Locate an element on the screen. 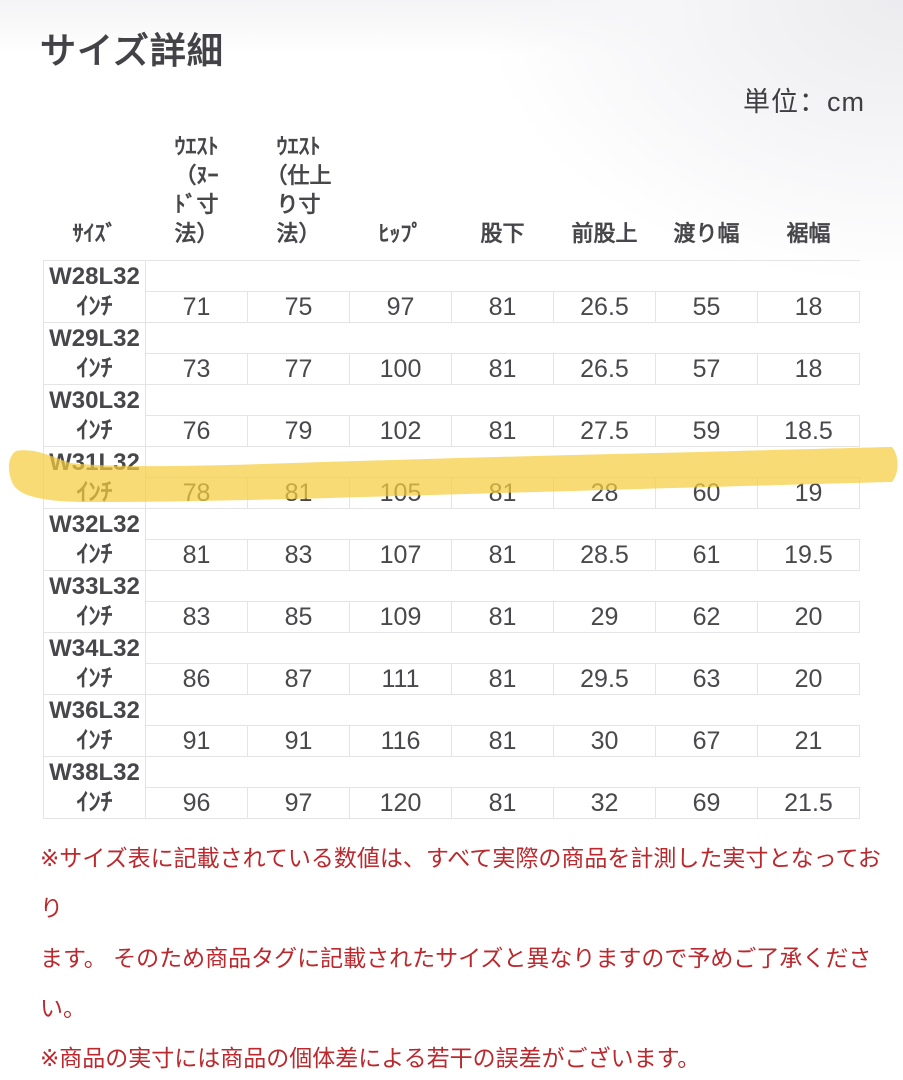 Image resolution: width=903 pixels, height=1080 pixels. value-cell: 77 is located at coordinates (298, 369).